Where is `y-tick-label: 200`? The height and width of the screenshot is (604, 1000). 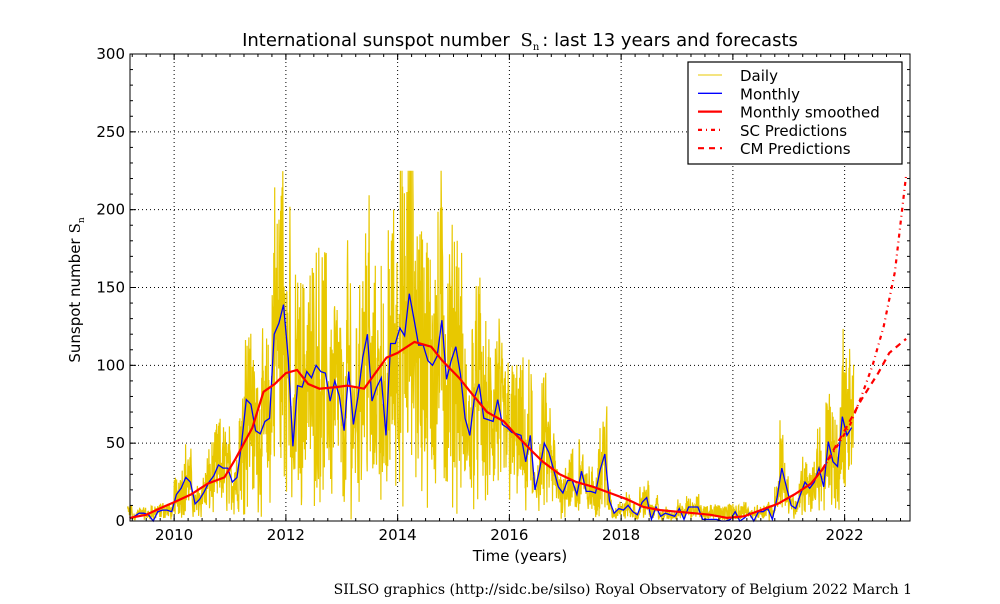 y-tick-label: 200 is located at coordinates (110, 210).